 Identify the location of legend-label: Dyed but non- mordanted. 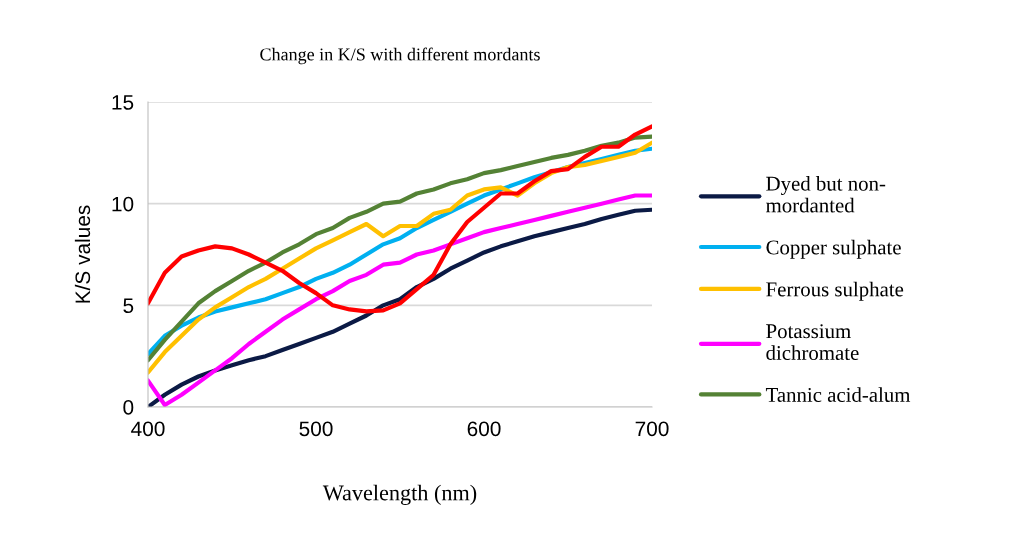
(826, 194).